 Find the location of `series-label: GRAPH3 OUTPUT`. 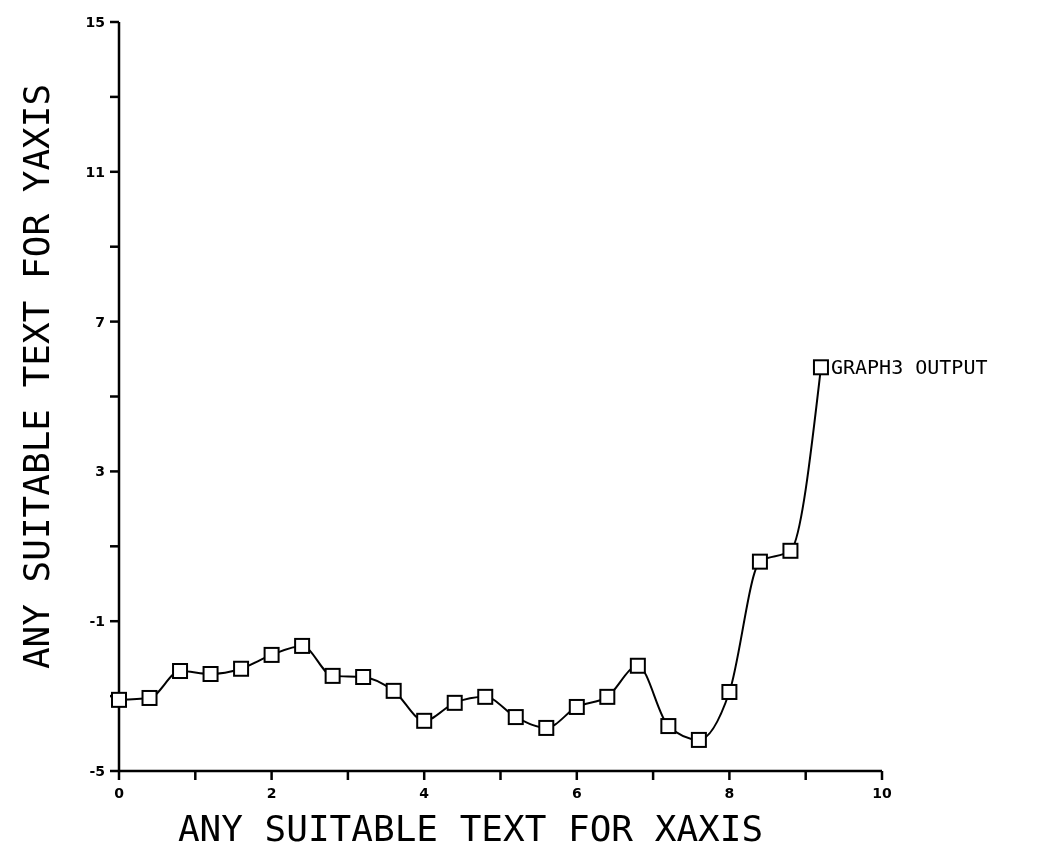

series-label: GRAPH3 OUTPUT is located at coordinates (909, 367).